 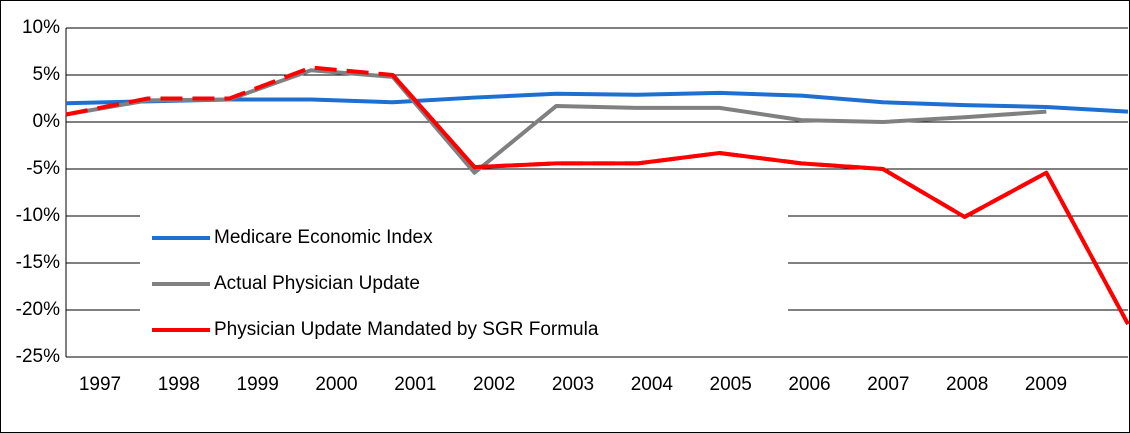 I want to click on y-tick-label: 10%, so click(x=41, y=27).